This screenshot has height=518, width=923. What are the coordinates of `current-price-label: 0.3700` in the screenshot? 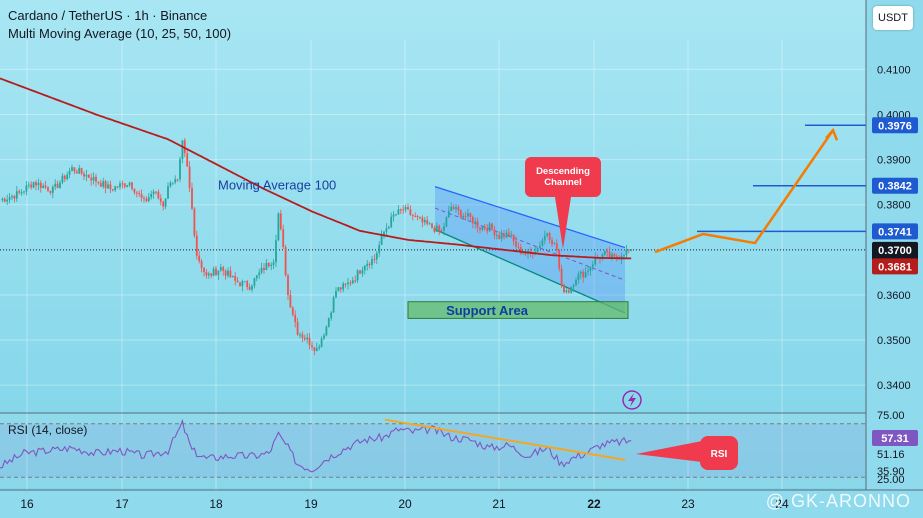 It's located at (895, 251).